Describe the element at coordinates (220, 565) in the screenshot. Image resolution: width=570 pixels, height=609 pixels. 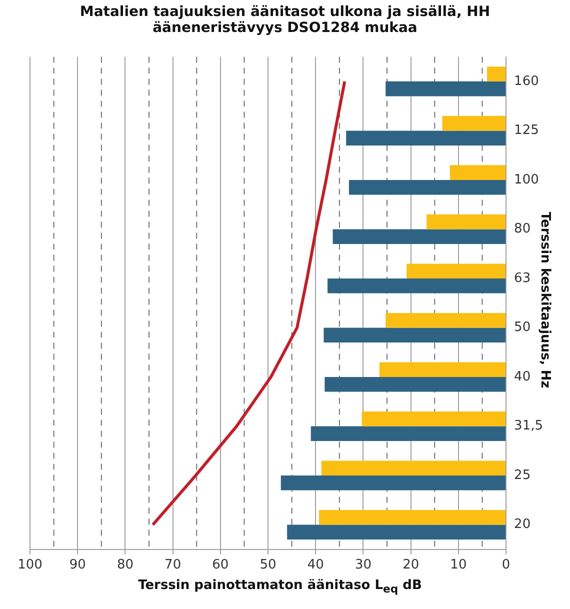
I see `x-tick-label: 60` at that location.